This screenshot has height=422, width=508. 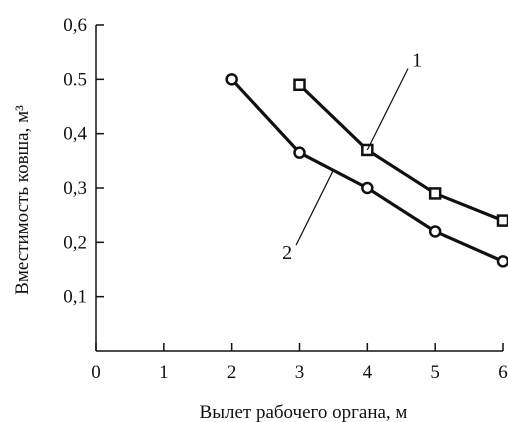 I want to click on y-tick-label: 0.5, so click(x=75, y=79).